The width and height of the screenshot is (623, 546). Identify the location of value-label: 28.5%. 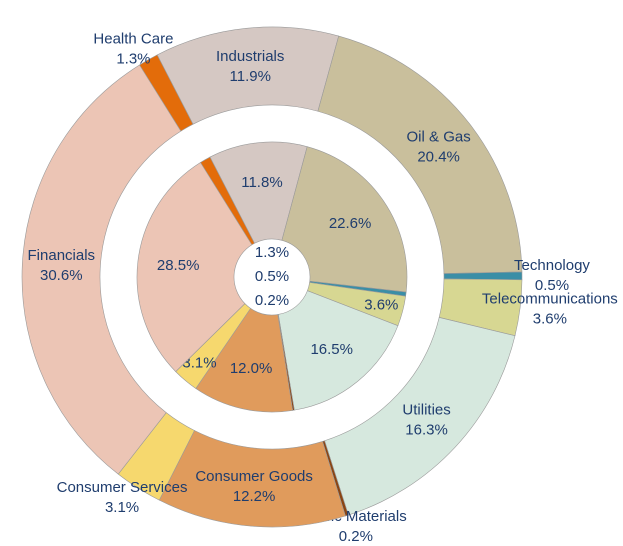
(178, 265).